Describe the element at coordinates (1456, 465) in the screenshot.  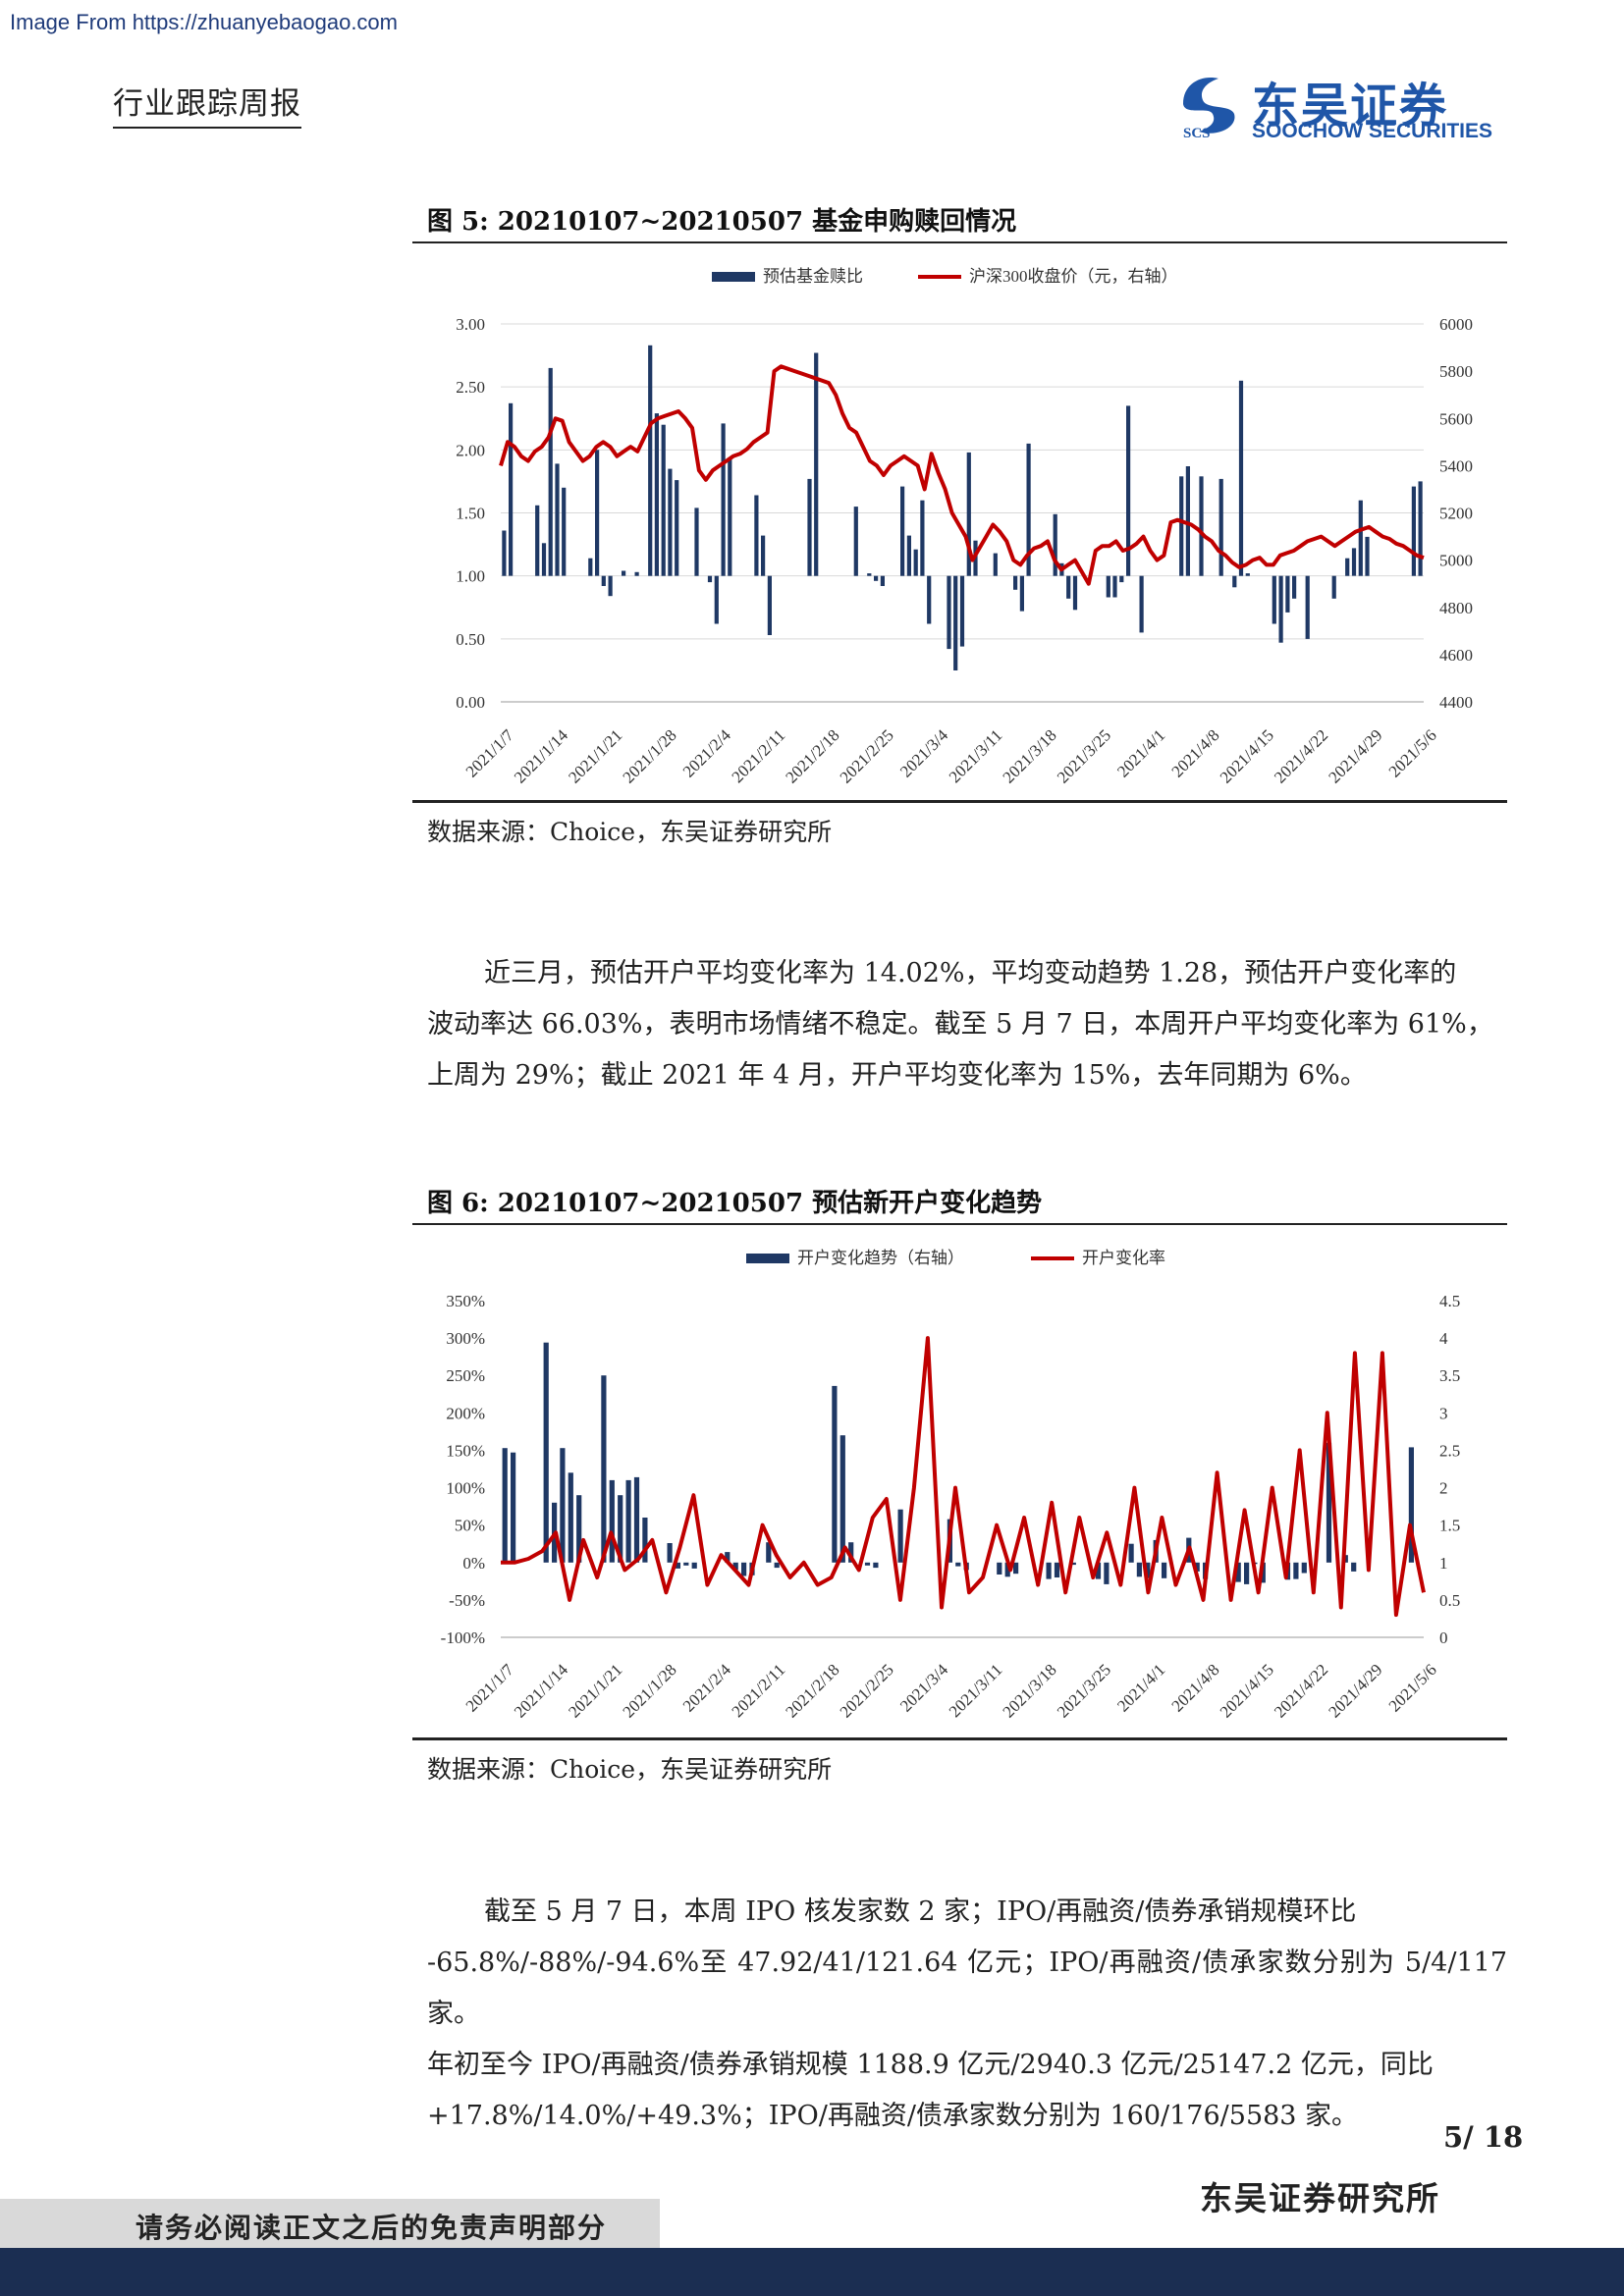
I see `y-right-tick-label: 5400` at that location.